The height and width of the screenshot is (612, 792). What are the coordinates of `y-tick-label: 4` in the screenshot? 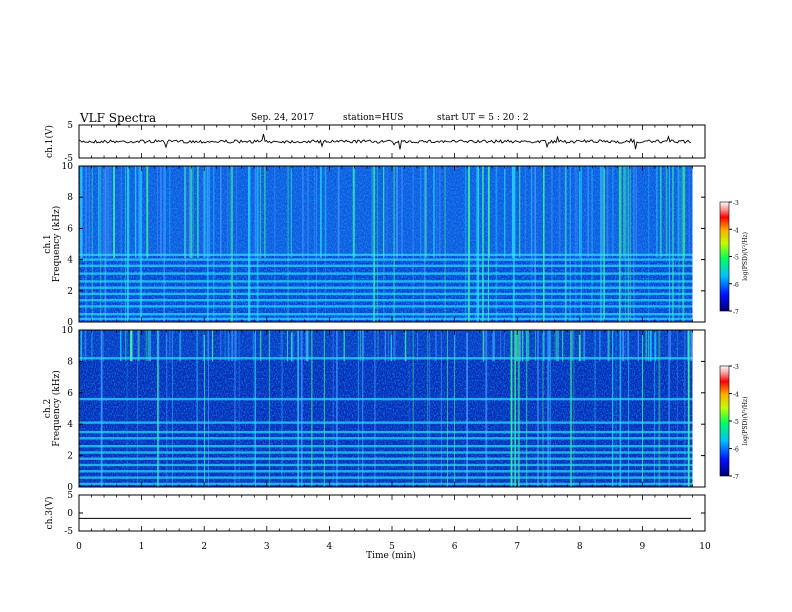 It's located at (70, 261).